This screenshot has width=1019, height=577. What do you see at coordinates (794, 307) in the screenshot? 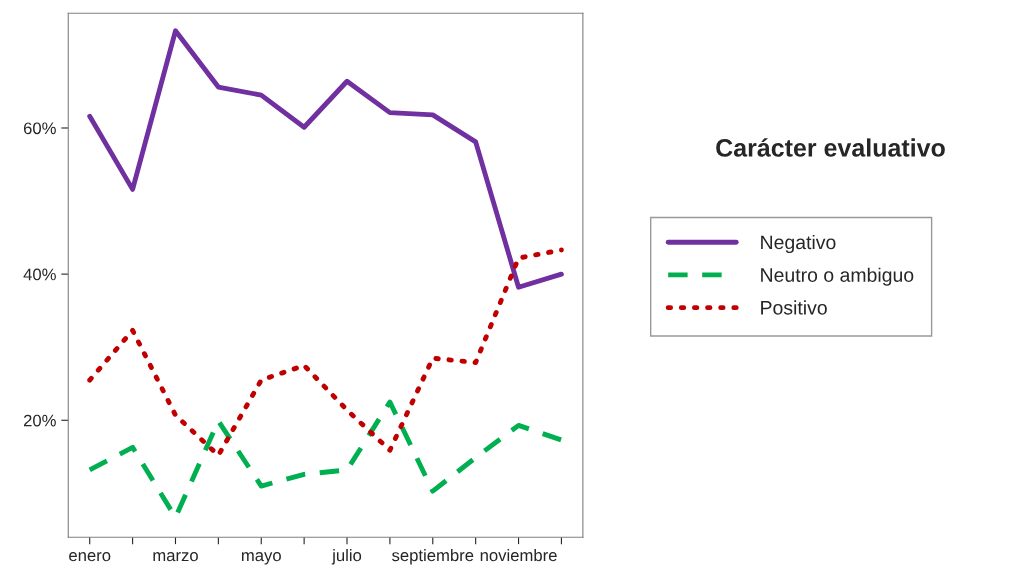
I see `legend-label: Positivo` at bounding box center [794, 307].